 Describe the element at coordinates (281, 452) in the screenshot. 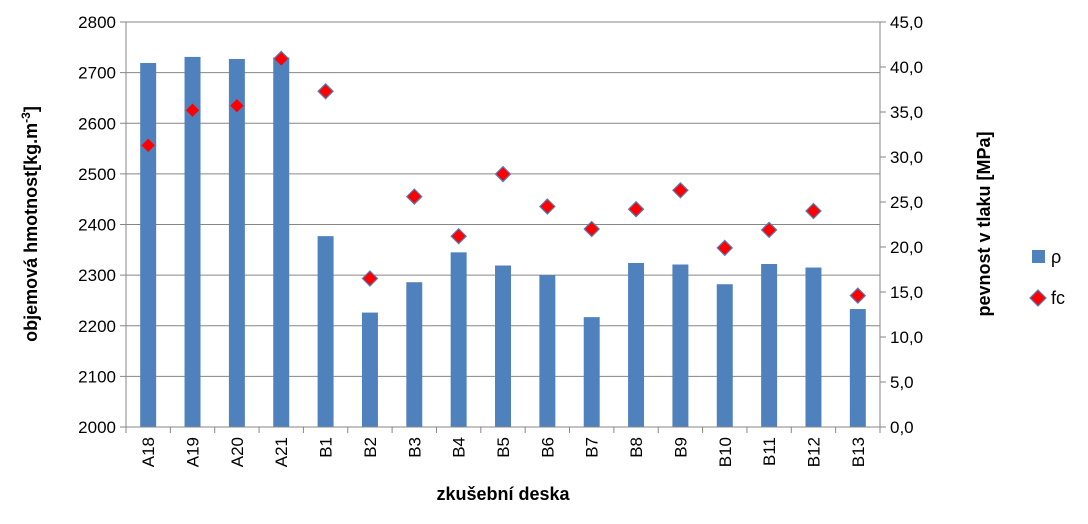

I see `x-tick-label: A21` at that location.